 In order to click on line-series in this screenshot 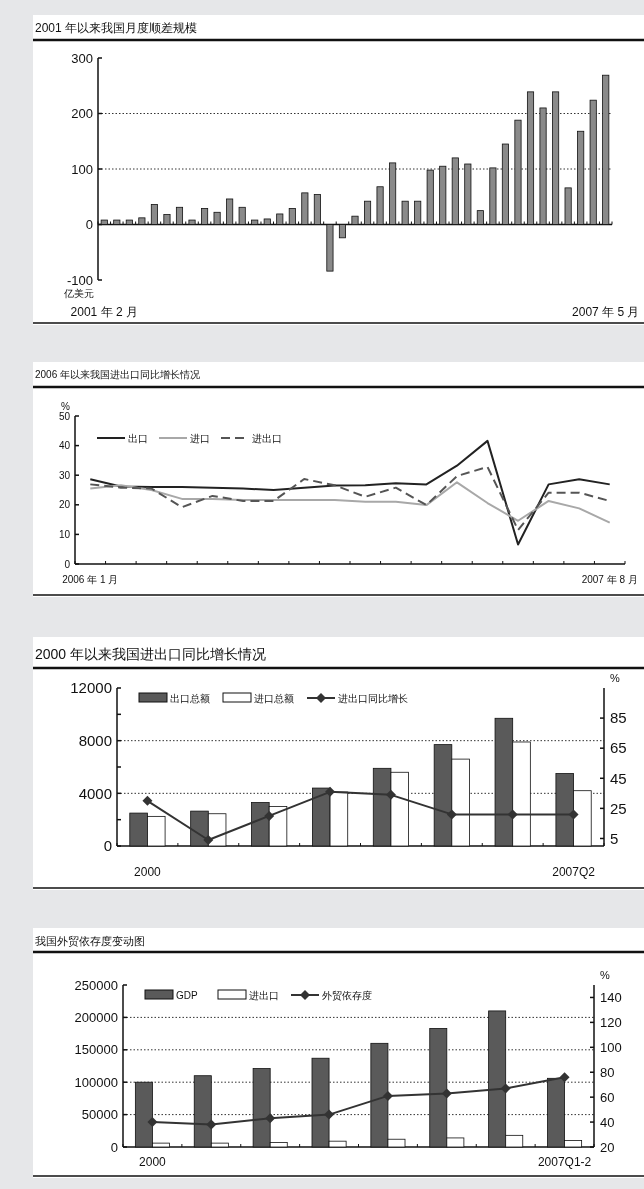, I will do `click(350, 502)`.